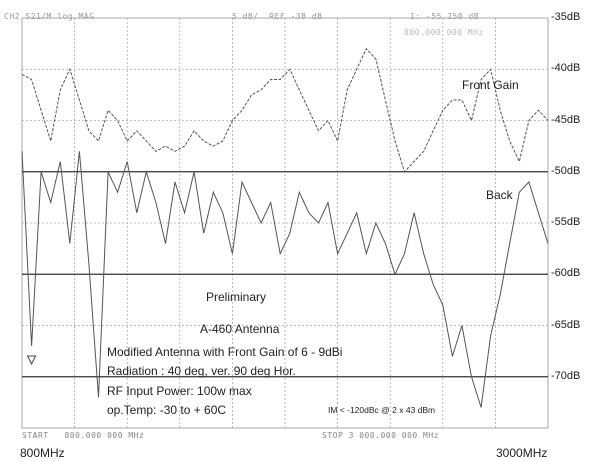 This screenshot has width=598, height=461. What do you see at coordinates (499, 195) in the screenshot?
I see `back-label: Back` at bounding box center [499, 195].